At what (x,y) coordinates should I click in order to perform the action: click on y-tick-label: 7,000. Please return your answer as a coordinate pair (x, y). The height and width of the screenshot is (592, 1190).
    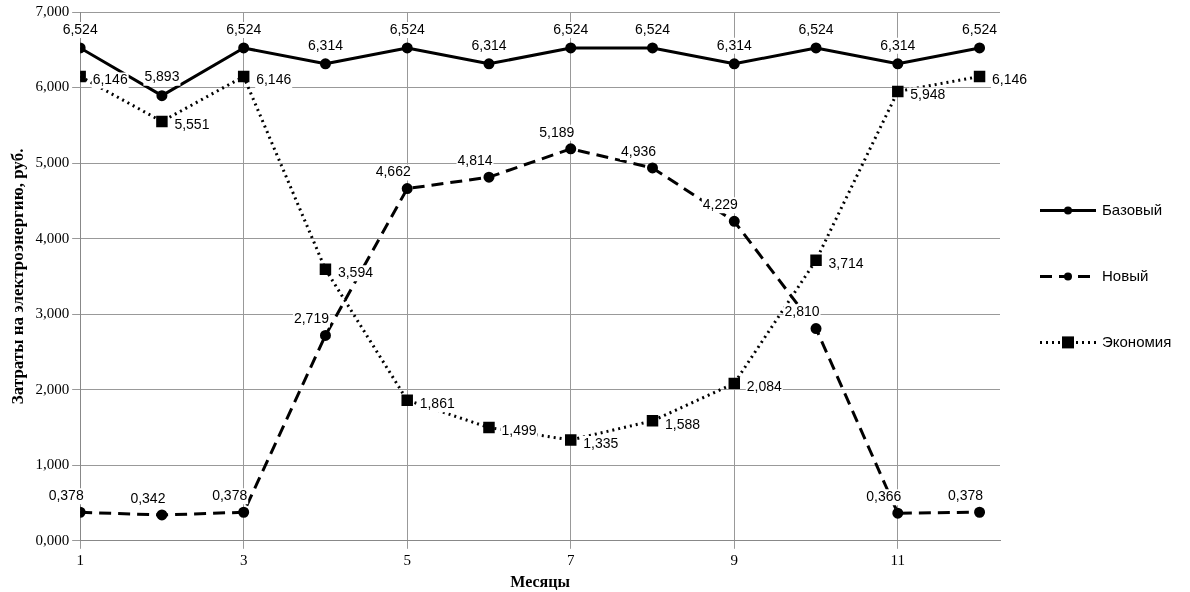
    Looking at the image, I should click on (52, 10).